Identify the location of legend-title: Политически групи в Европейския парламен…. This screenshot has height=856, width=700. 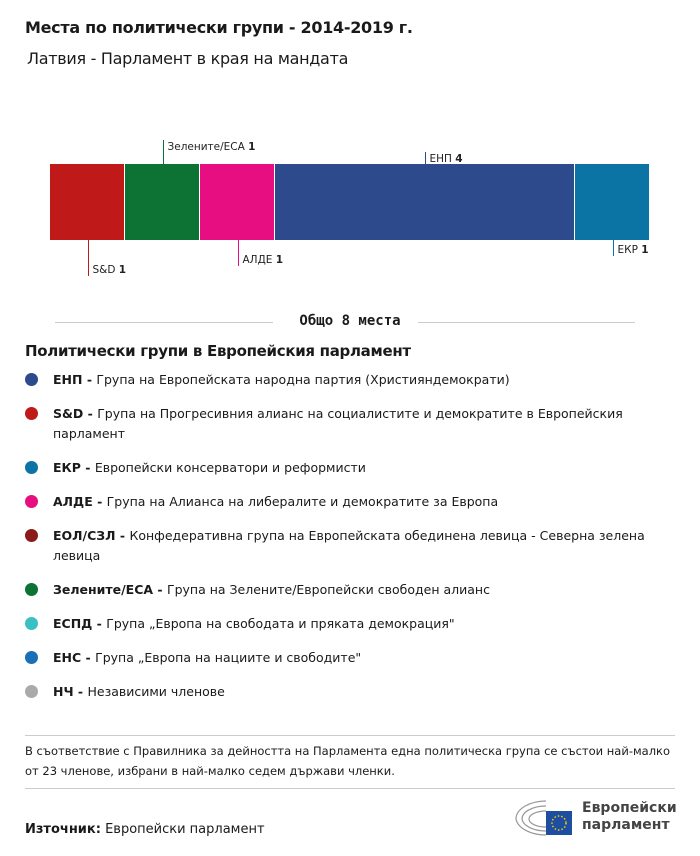
(218, 351).